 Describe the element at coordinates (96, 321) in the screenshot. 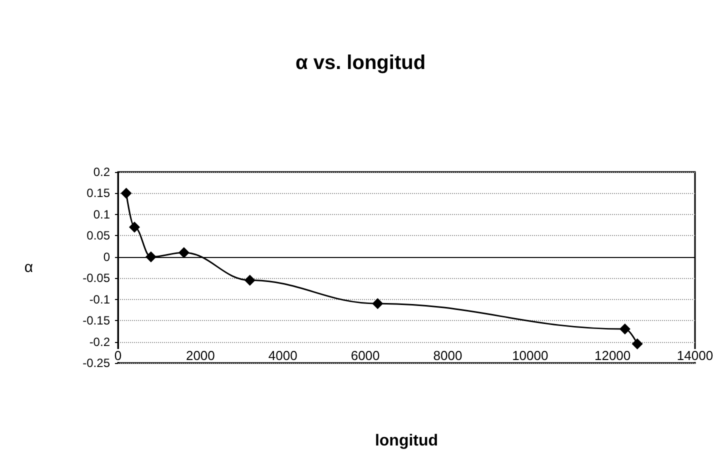

I see `y-tick-label: -0.15` at that location.